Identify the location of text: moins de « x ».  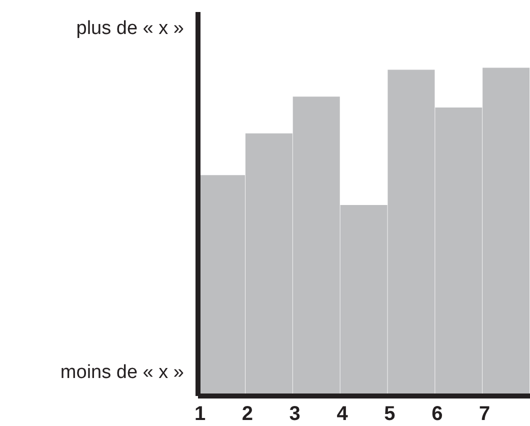
(122, 373).